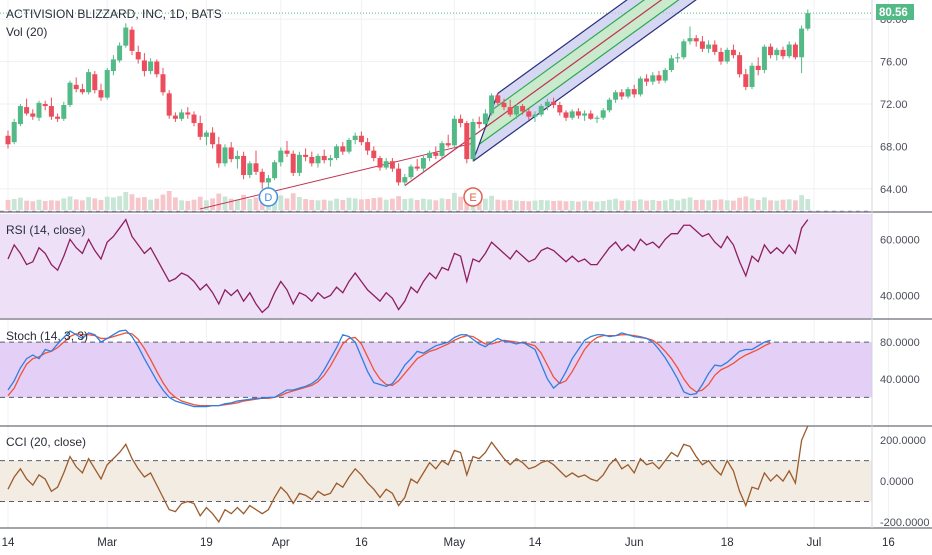  Describe the element at coordinates (905, 523) in the screenshot. I see `oscillator-tick-label: -200.0000` at that location.